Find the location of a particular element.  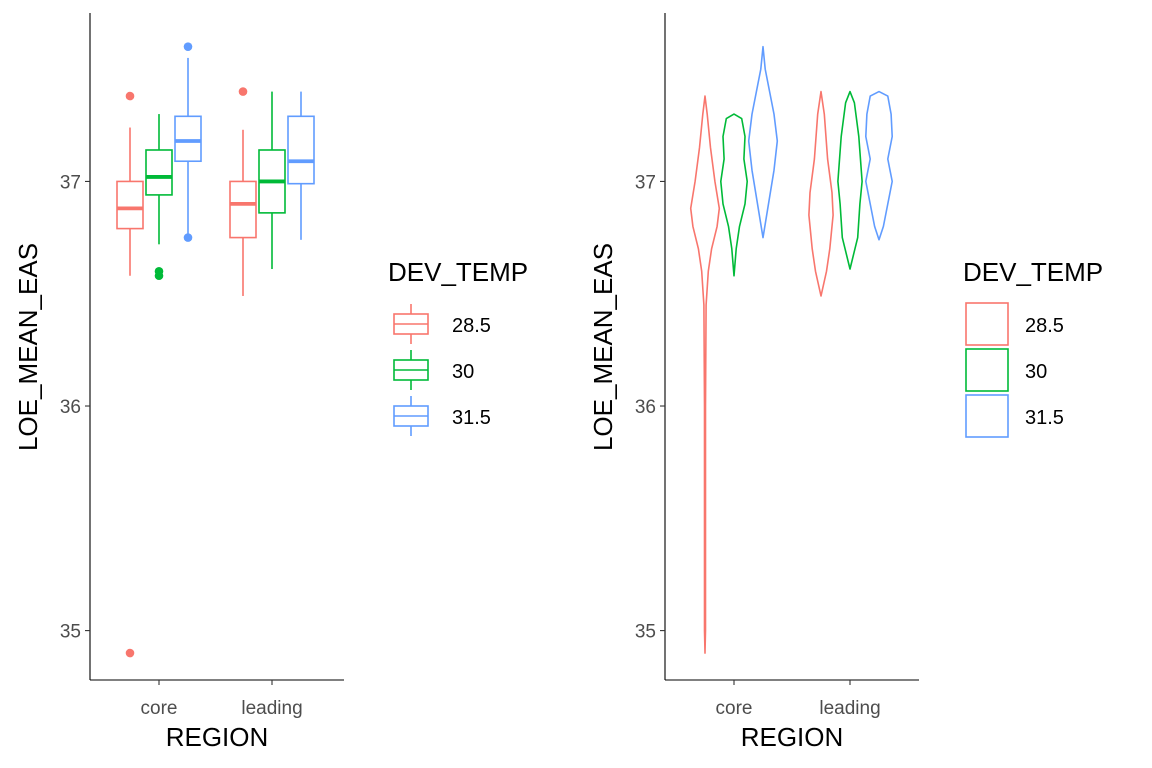

box-28.5-leading is located at coordinates (243, 191).